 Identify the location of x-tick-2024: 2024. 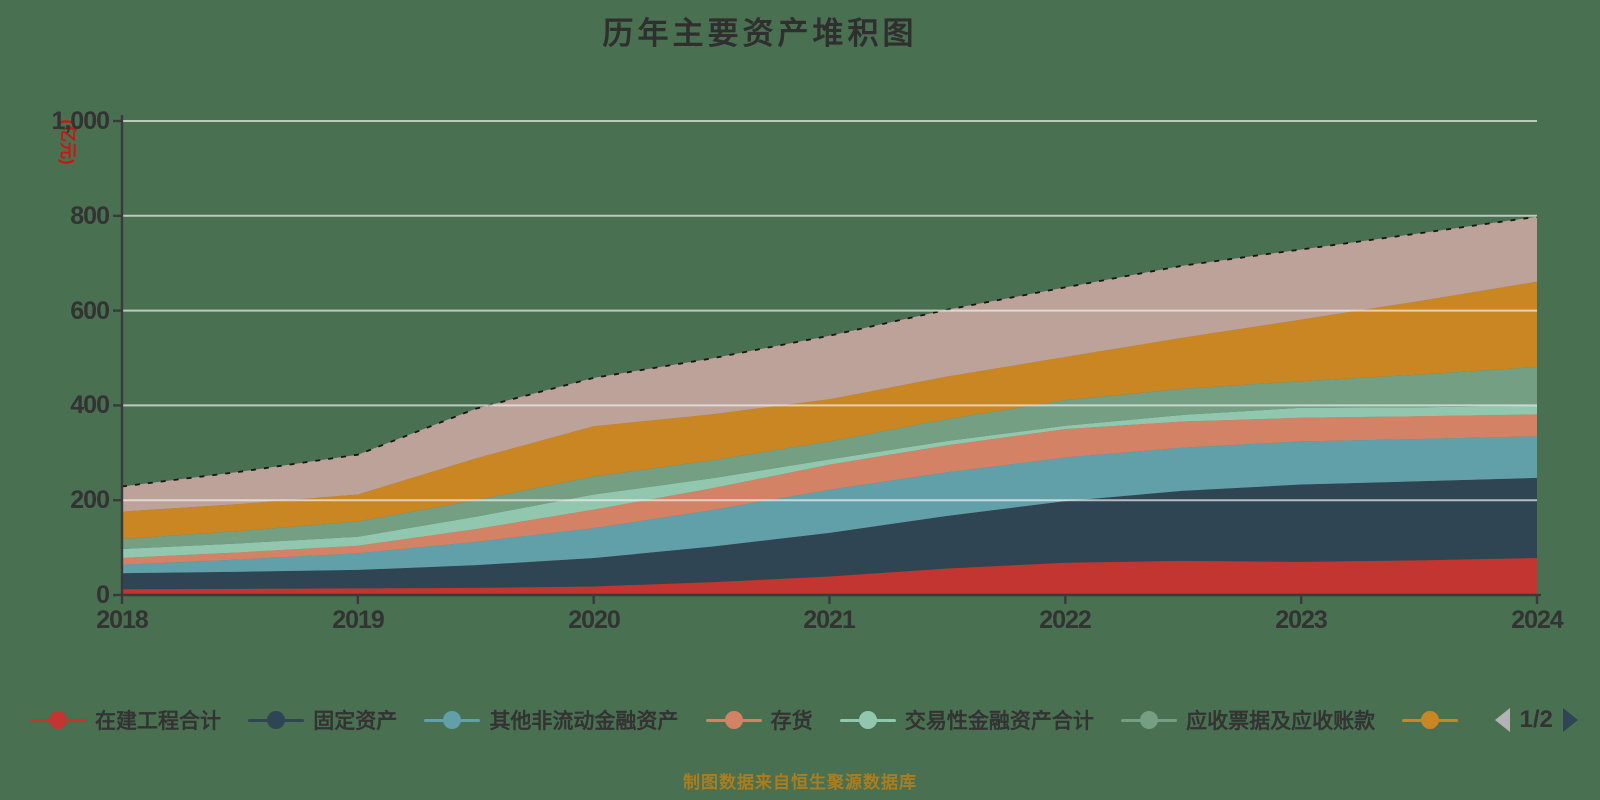
(1537, 620).